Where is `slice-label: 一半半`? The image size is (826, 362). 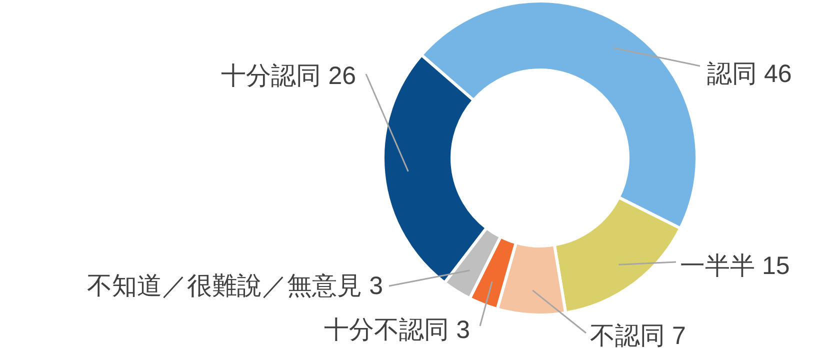
slice-label: 一半半 is located at coordinates (717, 266).